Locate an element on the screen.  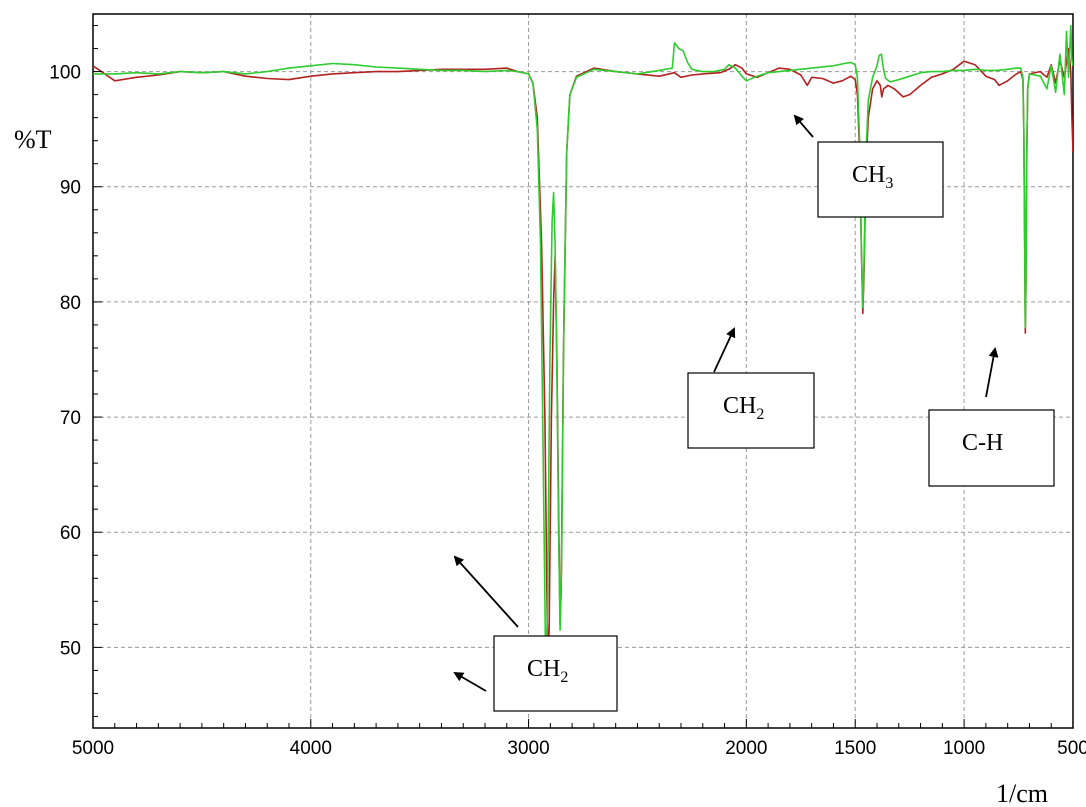
annotation-1: CH3 is located at coordinates (868, 166).